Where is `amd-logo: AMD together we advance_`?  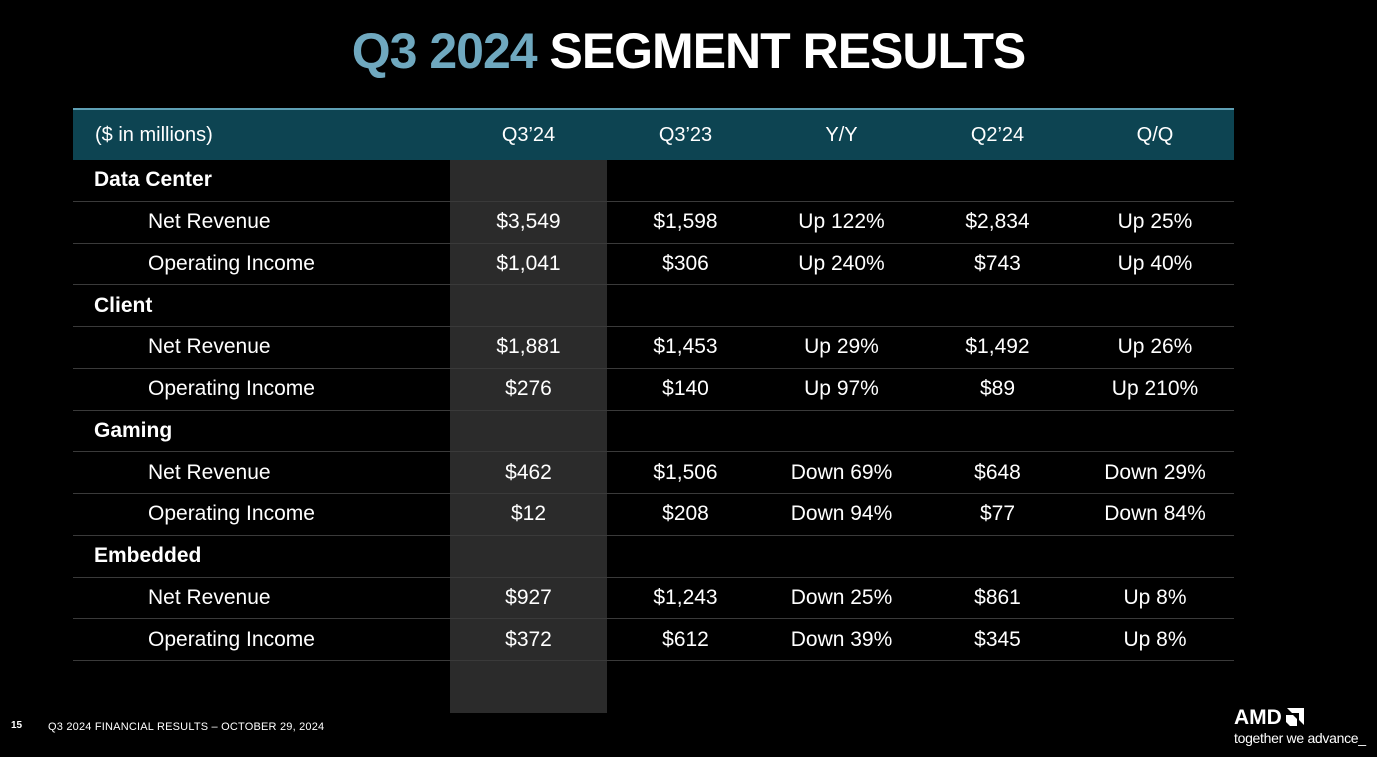
amd-logo: AMD together we advance_ is located at coordinates (1304, 726).